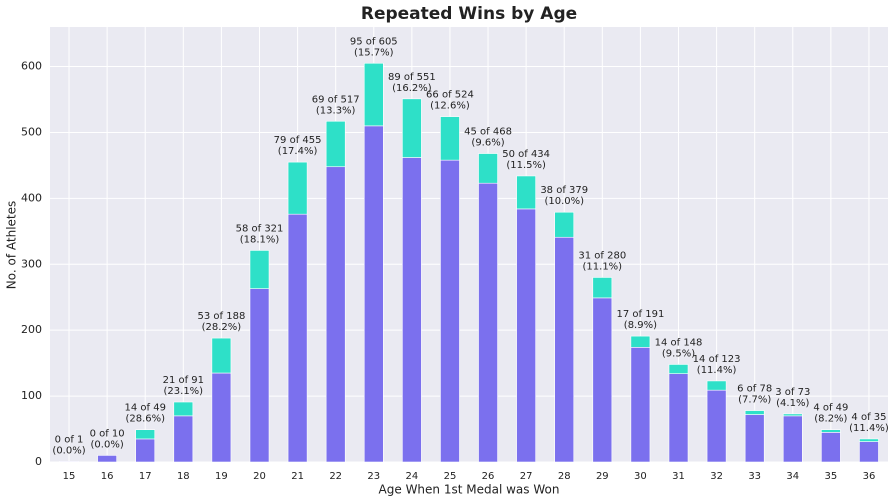  What do you see at coordinates (488, 476) in the screenshot?
I see `x-tick-label: 26` at bounding box center [488, 476].